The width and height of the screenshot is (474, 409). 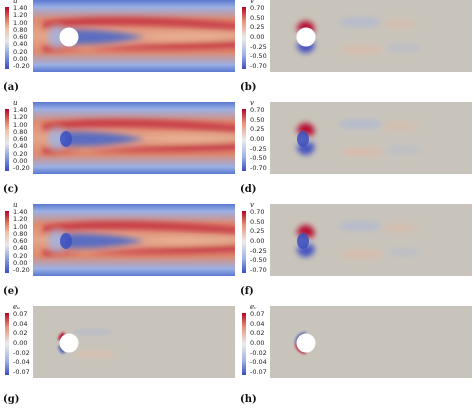 I want to click on panel-d: v (d) 0.70 0.50 0.25 0.00 -0.25 -0.50 -0.70, so click(x=355, y=151).